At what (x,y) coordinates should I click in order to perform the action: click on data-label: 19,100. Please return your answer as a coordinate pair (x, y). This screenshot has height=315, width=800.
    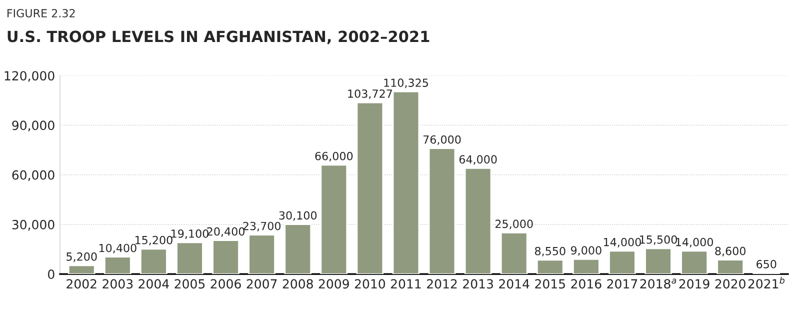
    Looking at the image, I should click on (190, 234).